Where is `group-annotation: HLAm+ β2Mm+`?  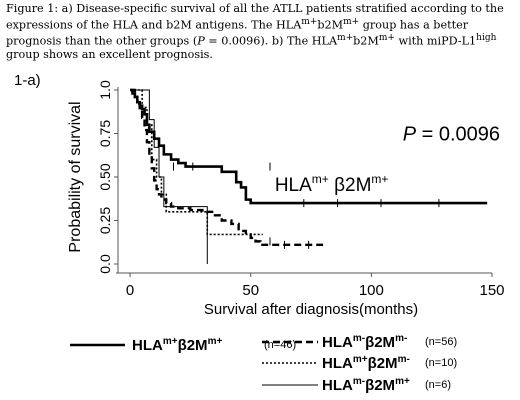 group-annotation: HLAm+ β2Mm+ is located at coordinates (332, 184).